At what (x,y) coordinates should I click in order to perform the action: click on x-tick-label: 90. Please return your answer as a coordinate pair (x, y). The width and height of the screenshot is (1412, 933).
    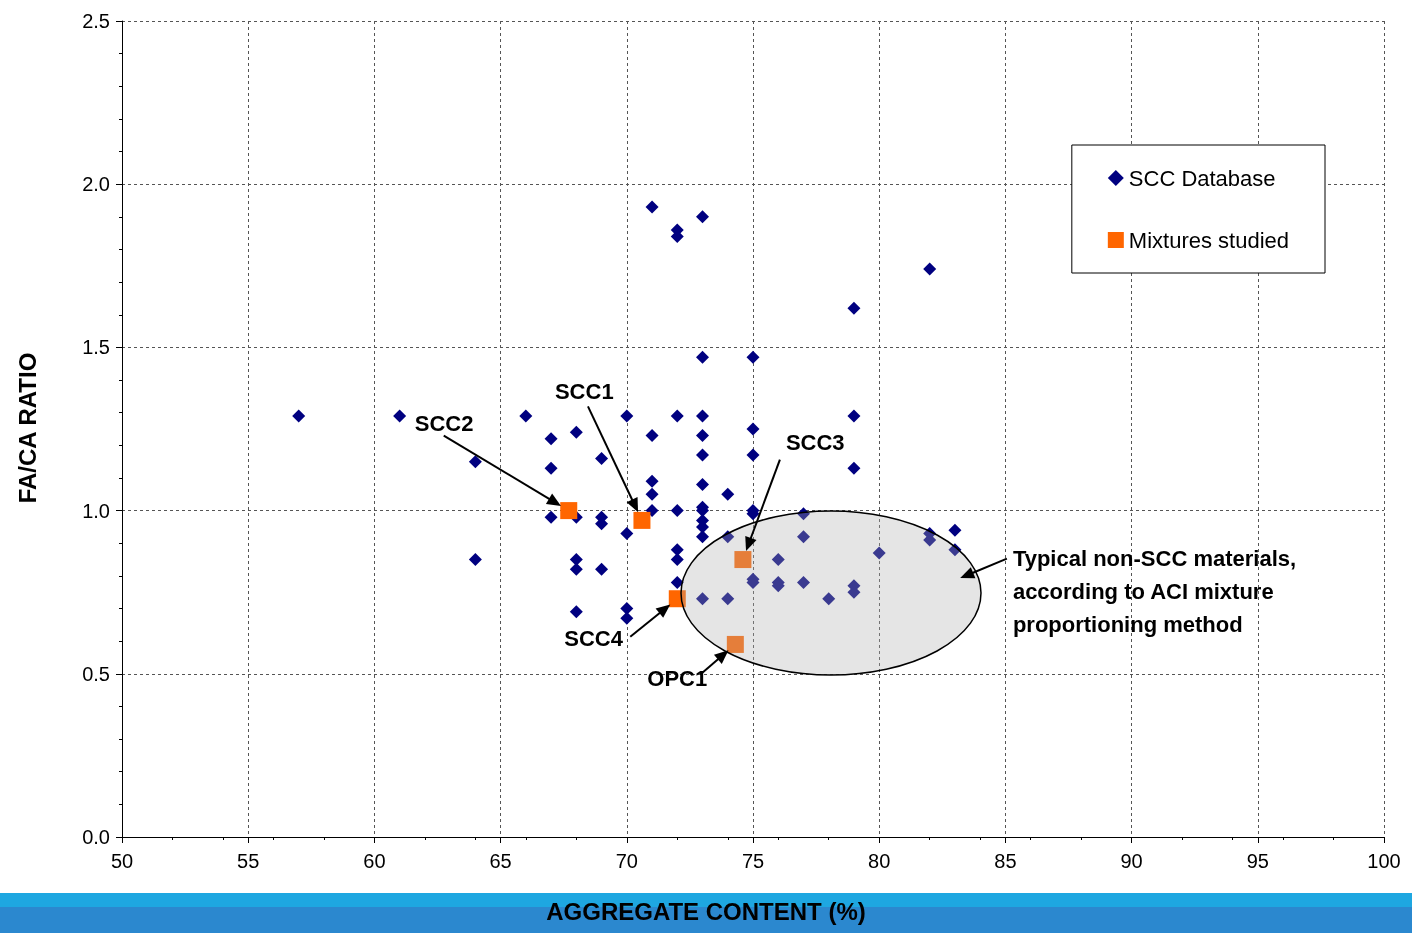
    Looking at the image, I should click on (1131, 861).